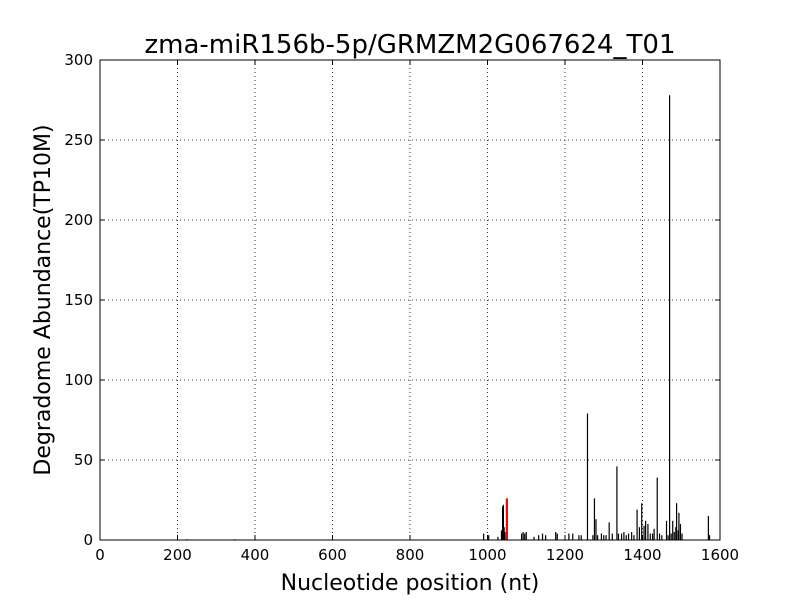 The image size is (800, 600). Describe the element at coordinates (409, 45) in the screenshot. I see `chart-title: zma-miR156b-5p/GRMZM2G067624_T01` at that location.